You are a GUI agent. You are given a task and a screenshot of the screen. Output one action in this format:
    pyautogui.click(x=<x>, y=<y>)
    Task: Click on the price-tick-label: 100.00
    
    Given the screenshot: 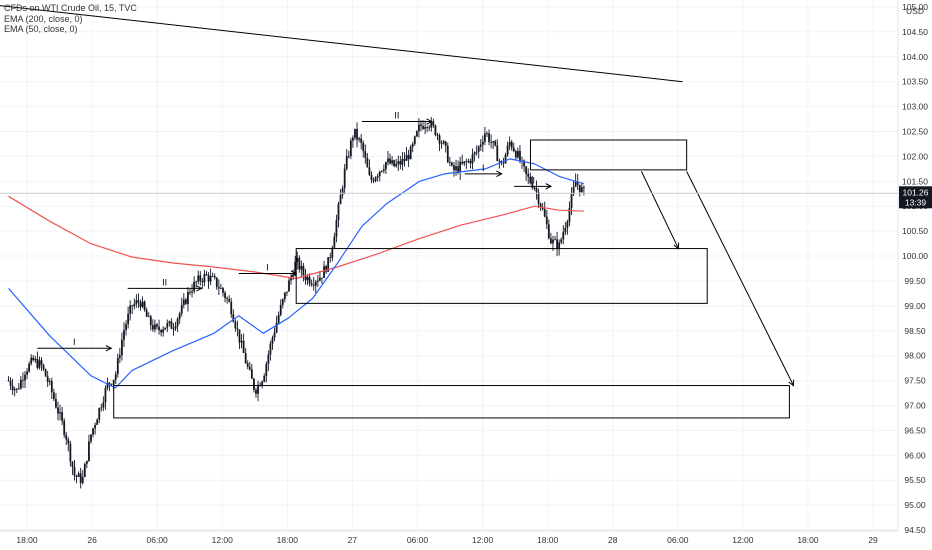 What is the action you would take?
    pyautogui.click(x=915, y=256)
    